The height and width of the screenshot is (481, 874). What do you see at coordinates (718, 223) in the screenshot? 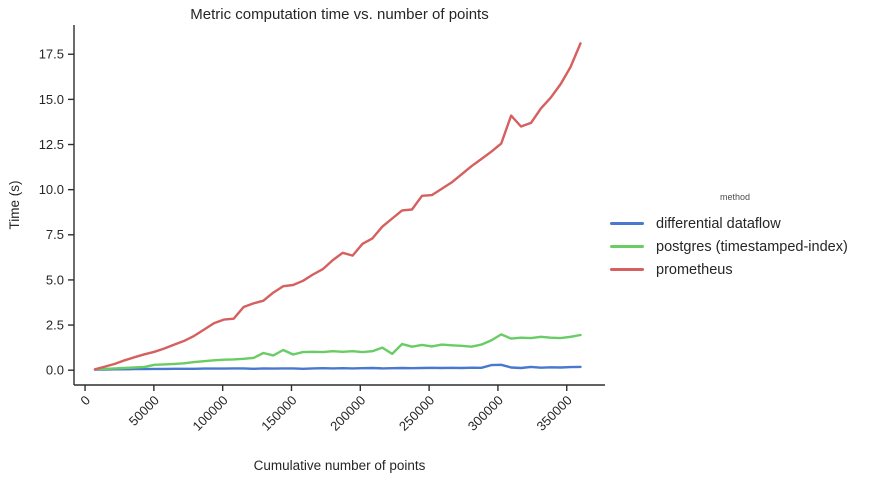
I see `legend-label: differential dataflow` at bounding box center [718, 223].